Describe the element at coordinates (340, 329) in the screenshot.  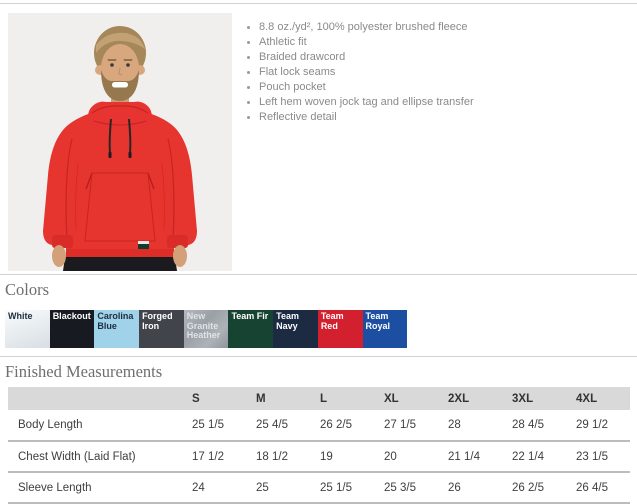
I see `color-swatch-team-red: Team Red` at that location.